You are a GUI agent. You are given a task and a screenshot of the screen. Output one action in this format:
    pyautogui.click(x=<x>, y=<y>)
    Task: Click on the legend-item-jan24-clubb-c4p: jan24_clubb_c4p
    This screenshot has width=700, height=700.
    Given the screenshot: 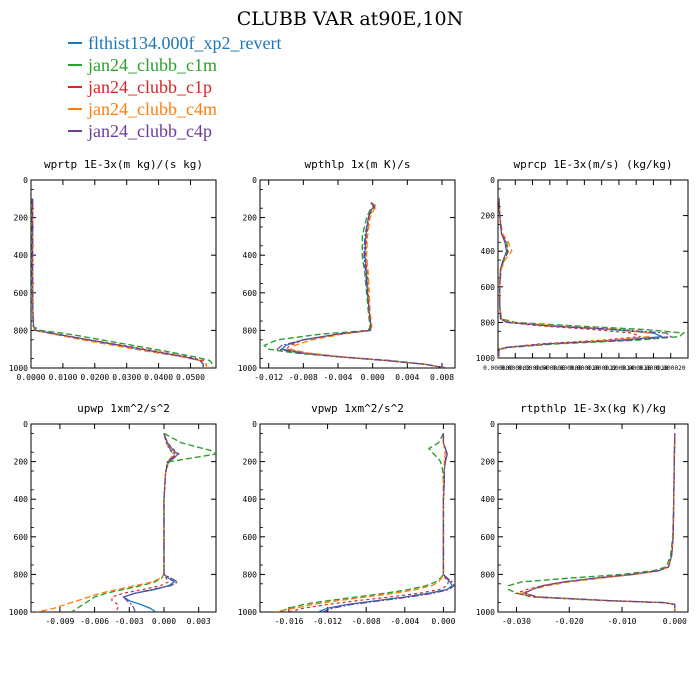 What is the action you would take?
    pyautogui.click(x=174, y=131)
    